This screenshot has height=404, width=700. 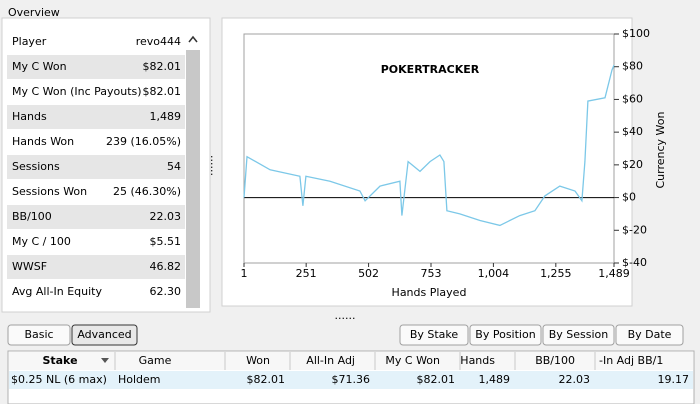 I want to click on table-cell: $71.36, so click(x=351, y=379).